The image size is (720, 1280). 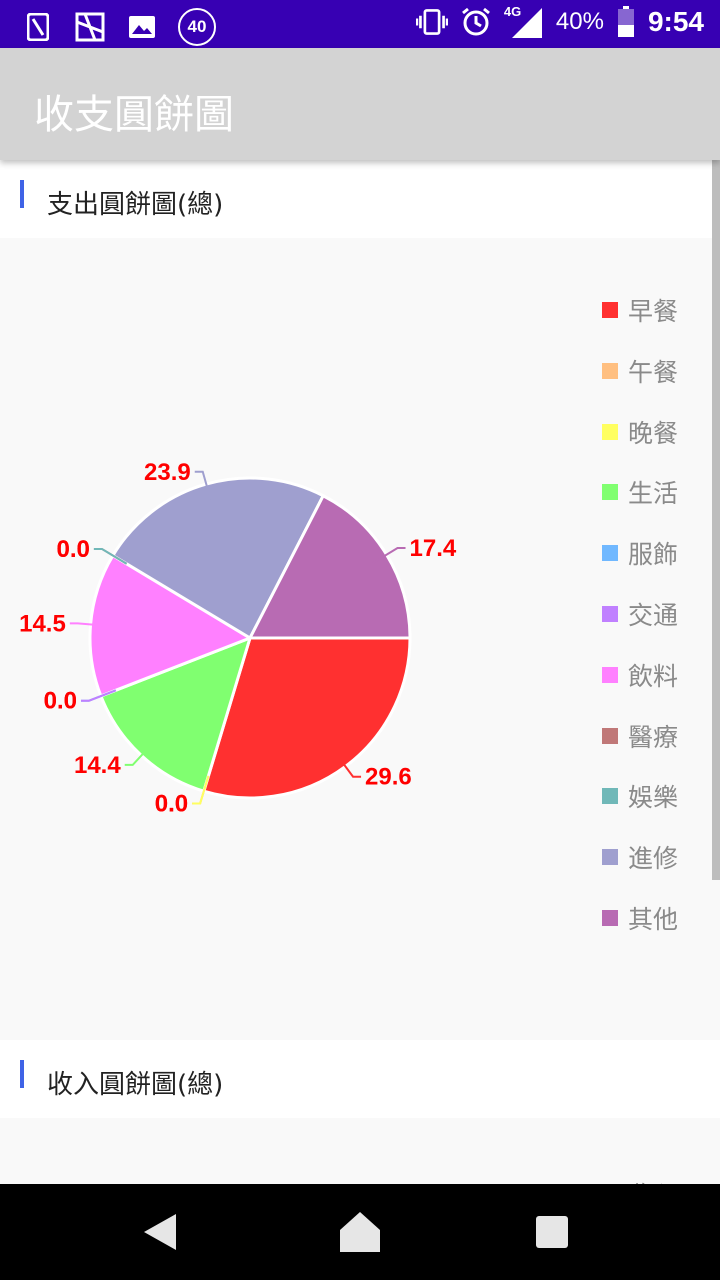 I want to click on legend-item: 晚餐, so click(x=657, y=432).